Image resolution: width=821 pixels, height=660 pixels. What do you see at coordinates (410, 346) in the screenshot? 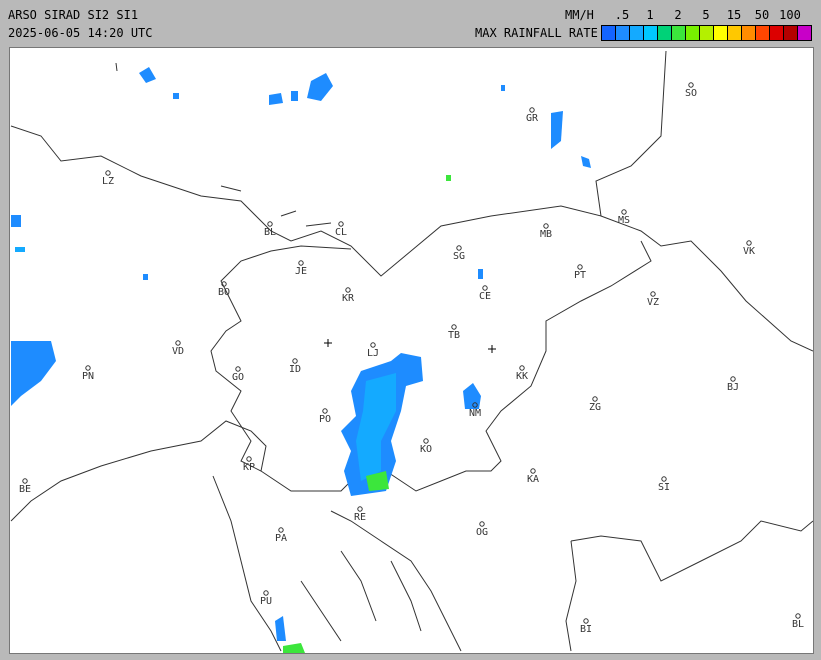
I see `radar-sites` at bounding box center [410, 346].